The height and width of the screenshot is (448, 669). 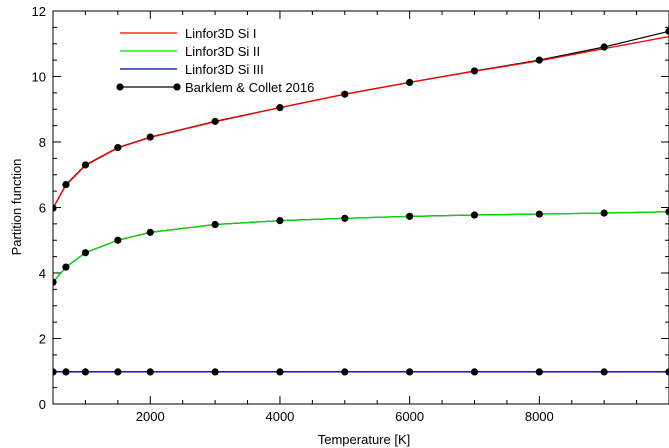 What do you see at coordinates (279, 416) in the screenshot?
I see `x-tick-label: 4000` at bounding box center [279, 416].